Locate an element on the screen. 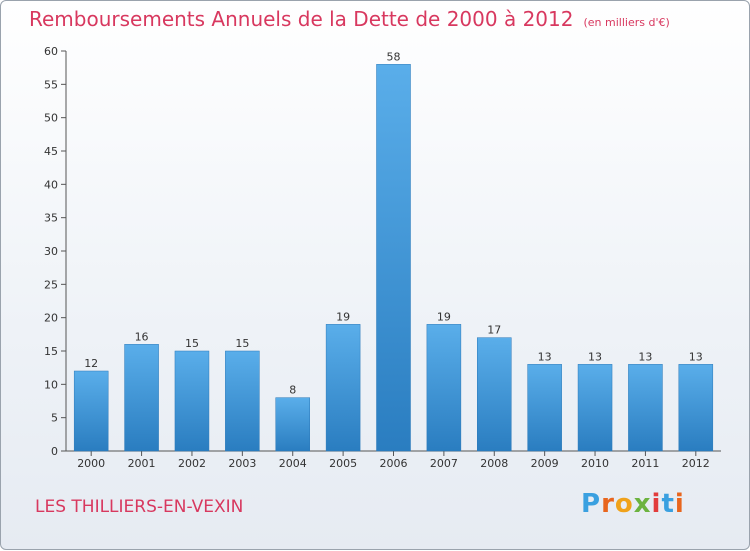 This screenshot has height=551, width=750. logo-letter: r is located at coordinates (608, 504).